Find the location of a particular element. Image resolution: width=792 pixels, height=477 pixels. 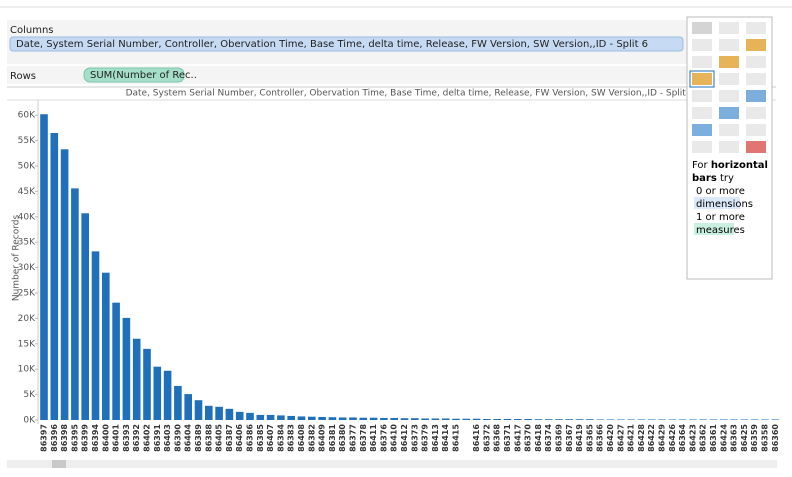

columns-label: Columns is located at coordinates (32, 30).